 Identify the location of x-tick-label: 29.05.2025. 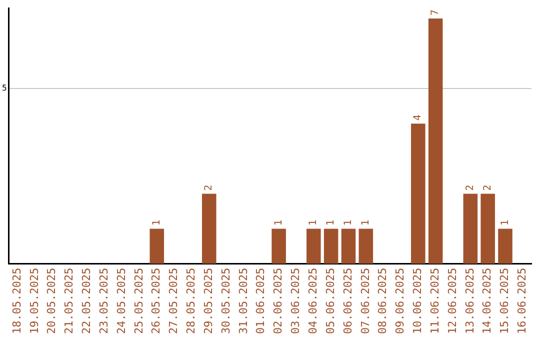
(208, 301).